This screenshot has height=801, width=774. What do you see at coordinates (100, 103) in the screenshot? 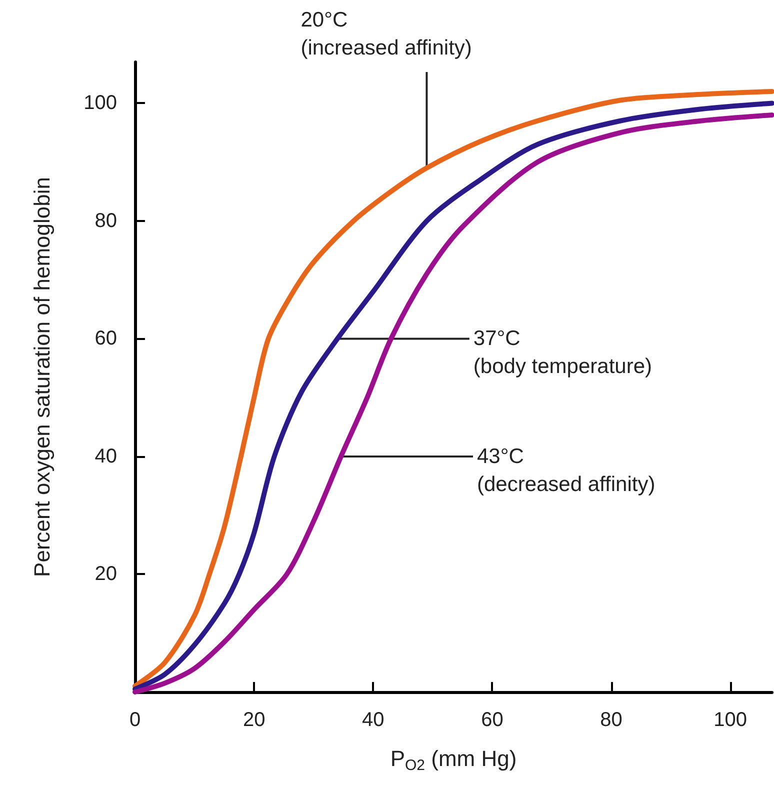
I see `y-tick-label: 100` at bounding box center [100, 103].